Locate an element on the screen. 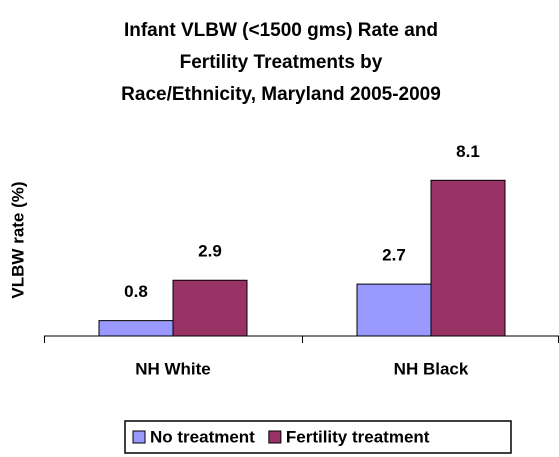 The image size is (559, 457). chart-title: Fertility Treatments by is located at coordinates (281, 62).